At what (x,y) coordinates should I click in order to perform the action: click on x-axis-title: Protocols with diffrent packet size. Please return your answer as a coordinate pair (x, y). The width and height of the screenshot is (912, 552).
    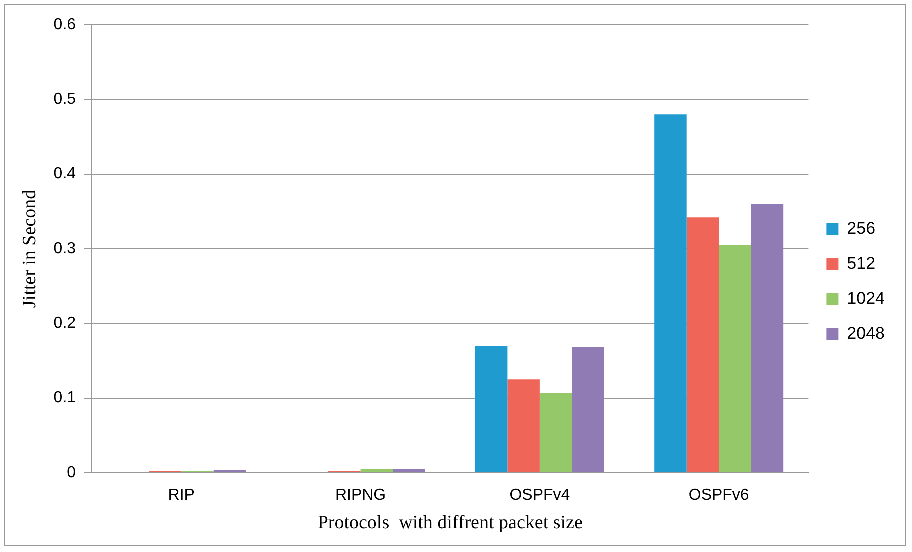
    Looking at the image, I should click on (450, 523).